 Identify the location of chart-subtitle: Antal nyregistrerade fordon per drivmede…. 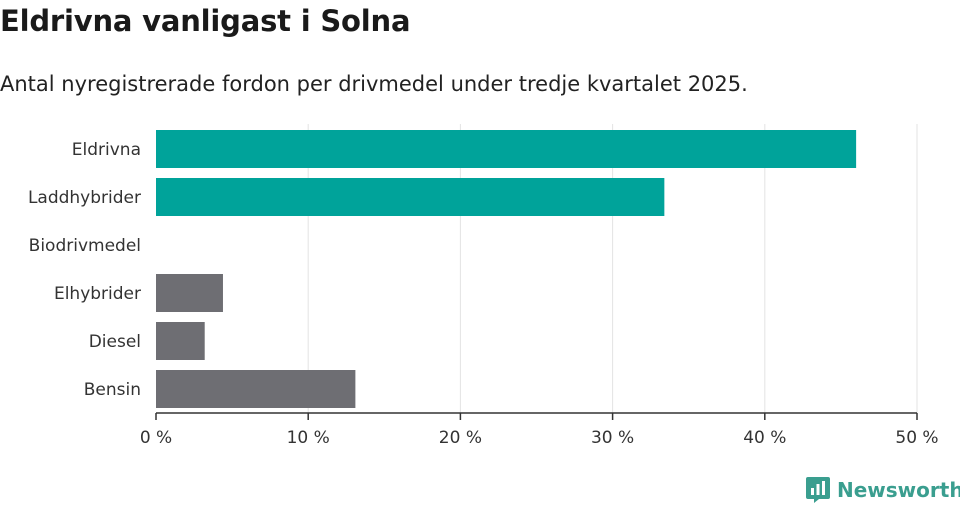
(374, 84).